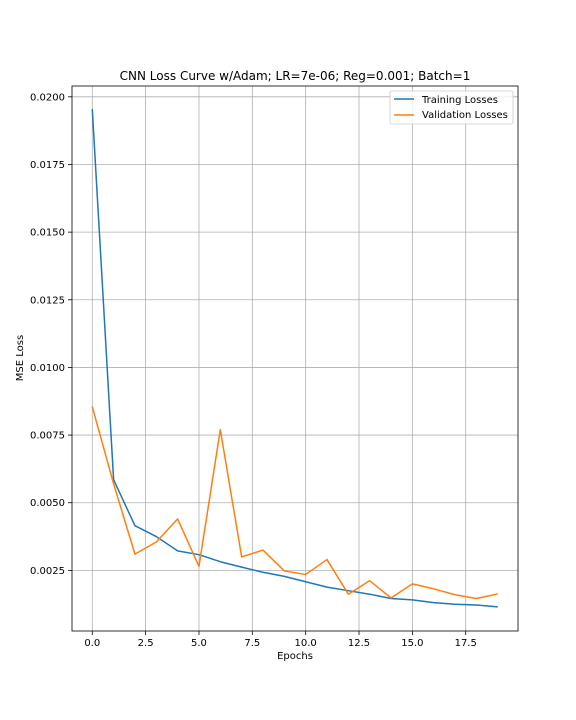  Describe the element at coordinates (295, 656) in the screenshot. I see `x-axis-label: Epochs` at that location.